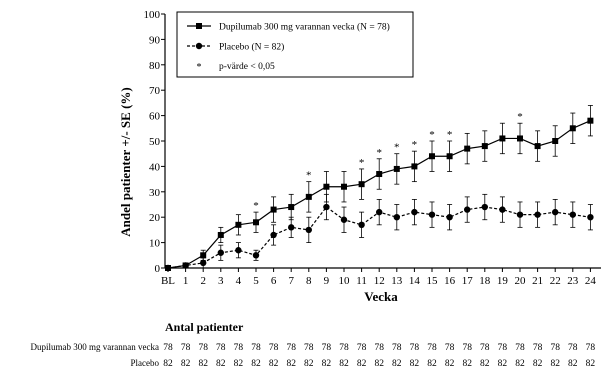  What do you see at coordinates (155, 218) in the screenshot?
I see `y-tick-label: 20` at bounding box center [155, 218].